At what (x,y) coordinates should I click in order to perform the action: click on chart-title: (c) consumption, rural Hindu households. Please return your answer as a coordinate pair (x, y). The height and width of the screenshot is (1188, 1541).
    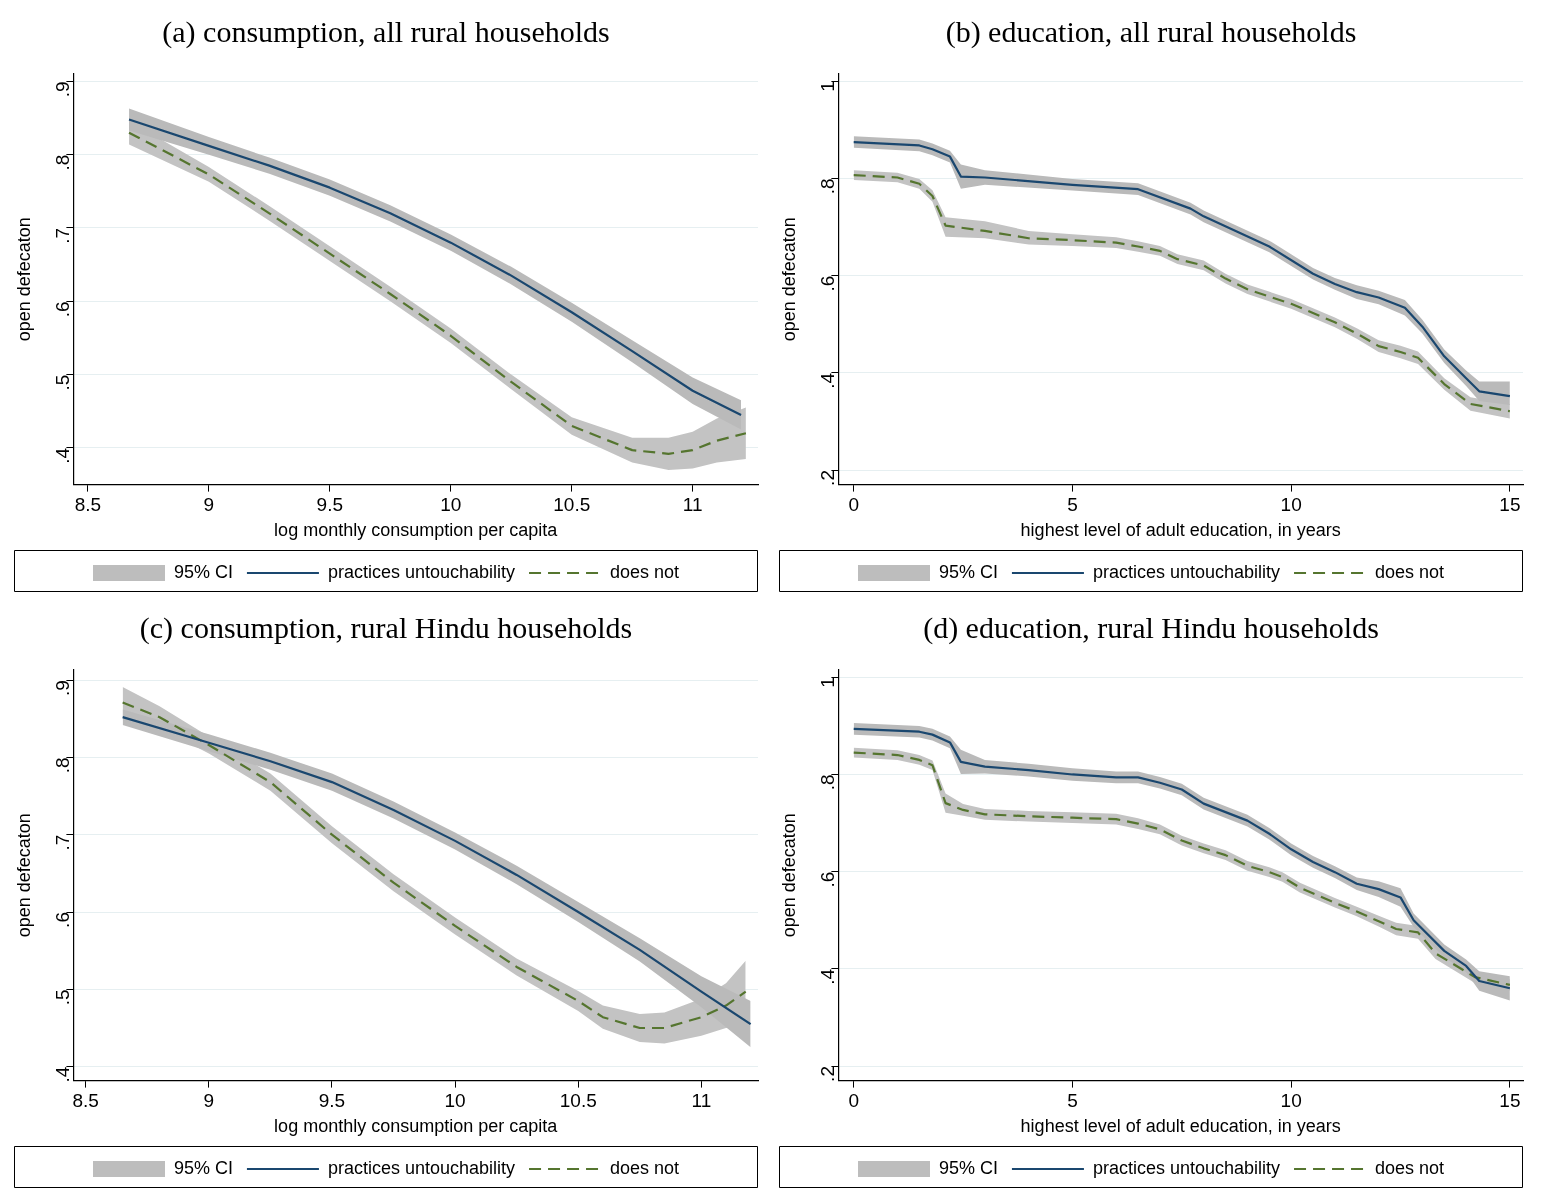
    Looking at the image, I should click on (386, 627).